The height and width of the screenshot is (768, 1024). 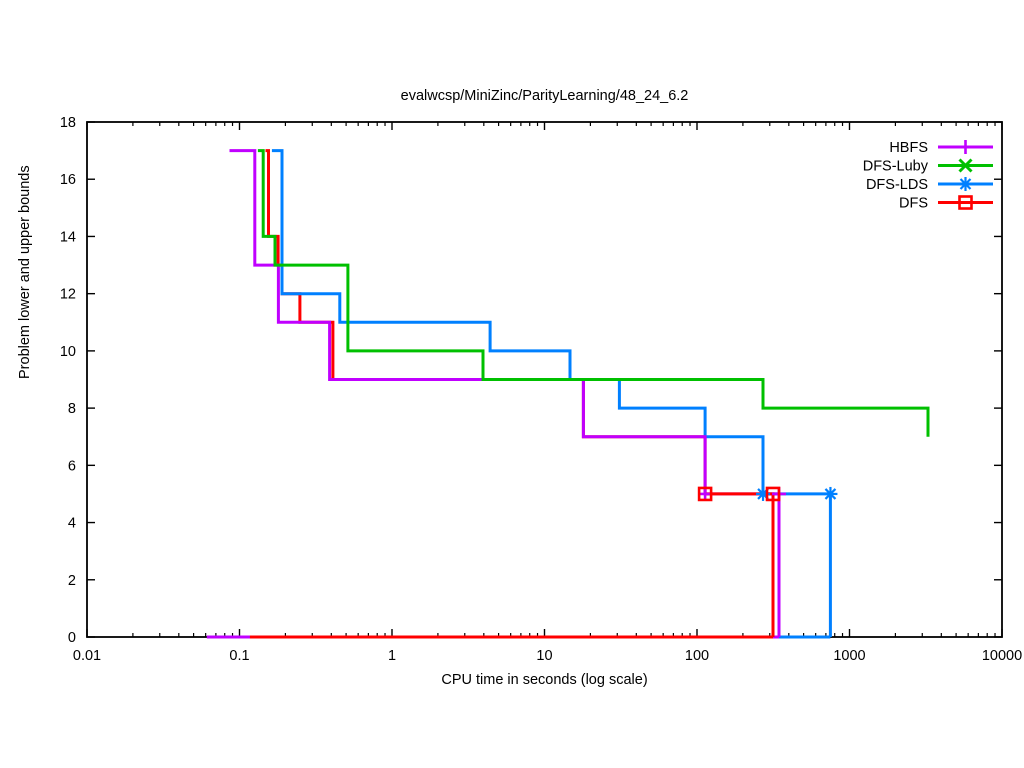 What do you see at coordinates (908, 148) in the screenshot?
I see `legend-label-hbfs: HBFS` at bounding box center [908, 148].